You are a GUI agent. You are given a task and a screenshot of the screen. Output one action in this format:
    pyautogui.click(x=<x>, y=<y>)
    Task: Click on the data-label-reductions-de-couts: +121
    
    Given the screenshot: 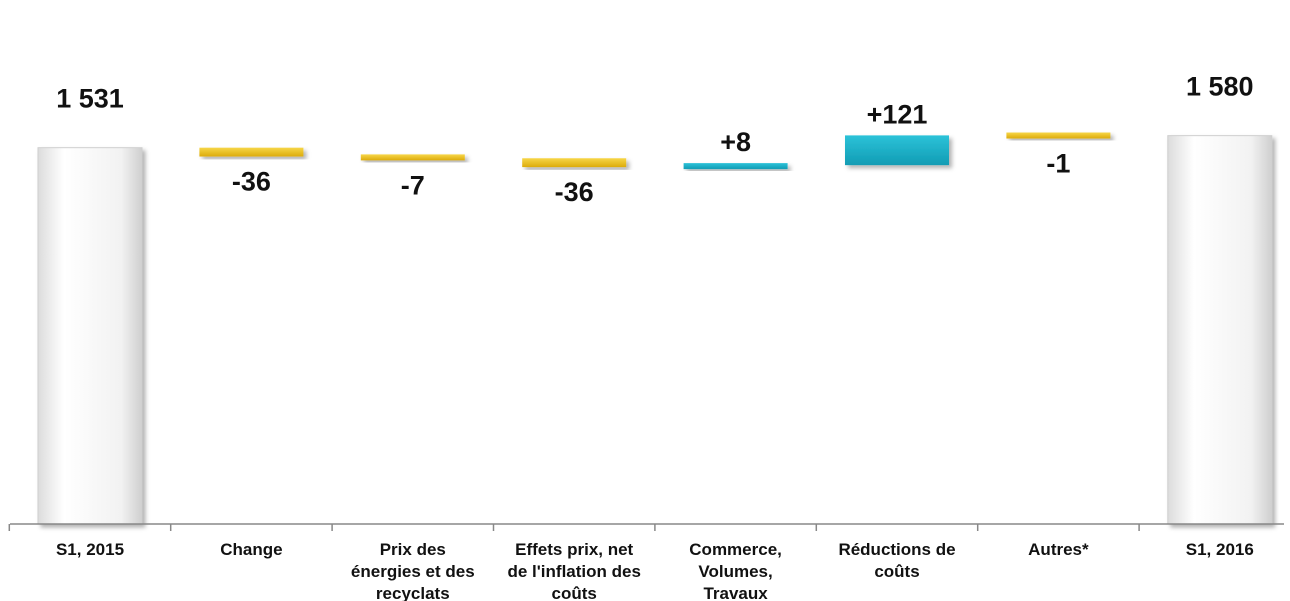 What is the action you would take?
    pyautogui.click(x=897, y=114)
    